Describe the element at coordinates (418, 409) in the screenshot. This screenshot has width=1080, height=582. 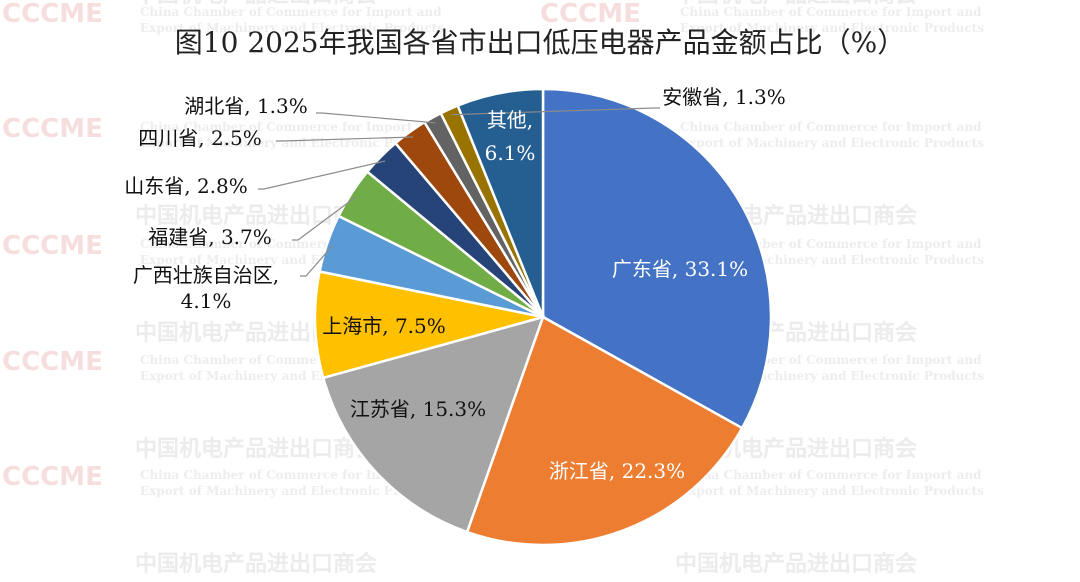
I see `data-label-2: 江苏省, 15.3%` at that location.